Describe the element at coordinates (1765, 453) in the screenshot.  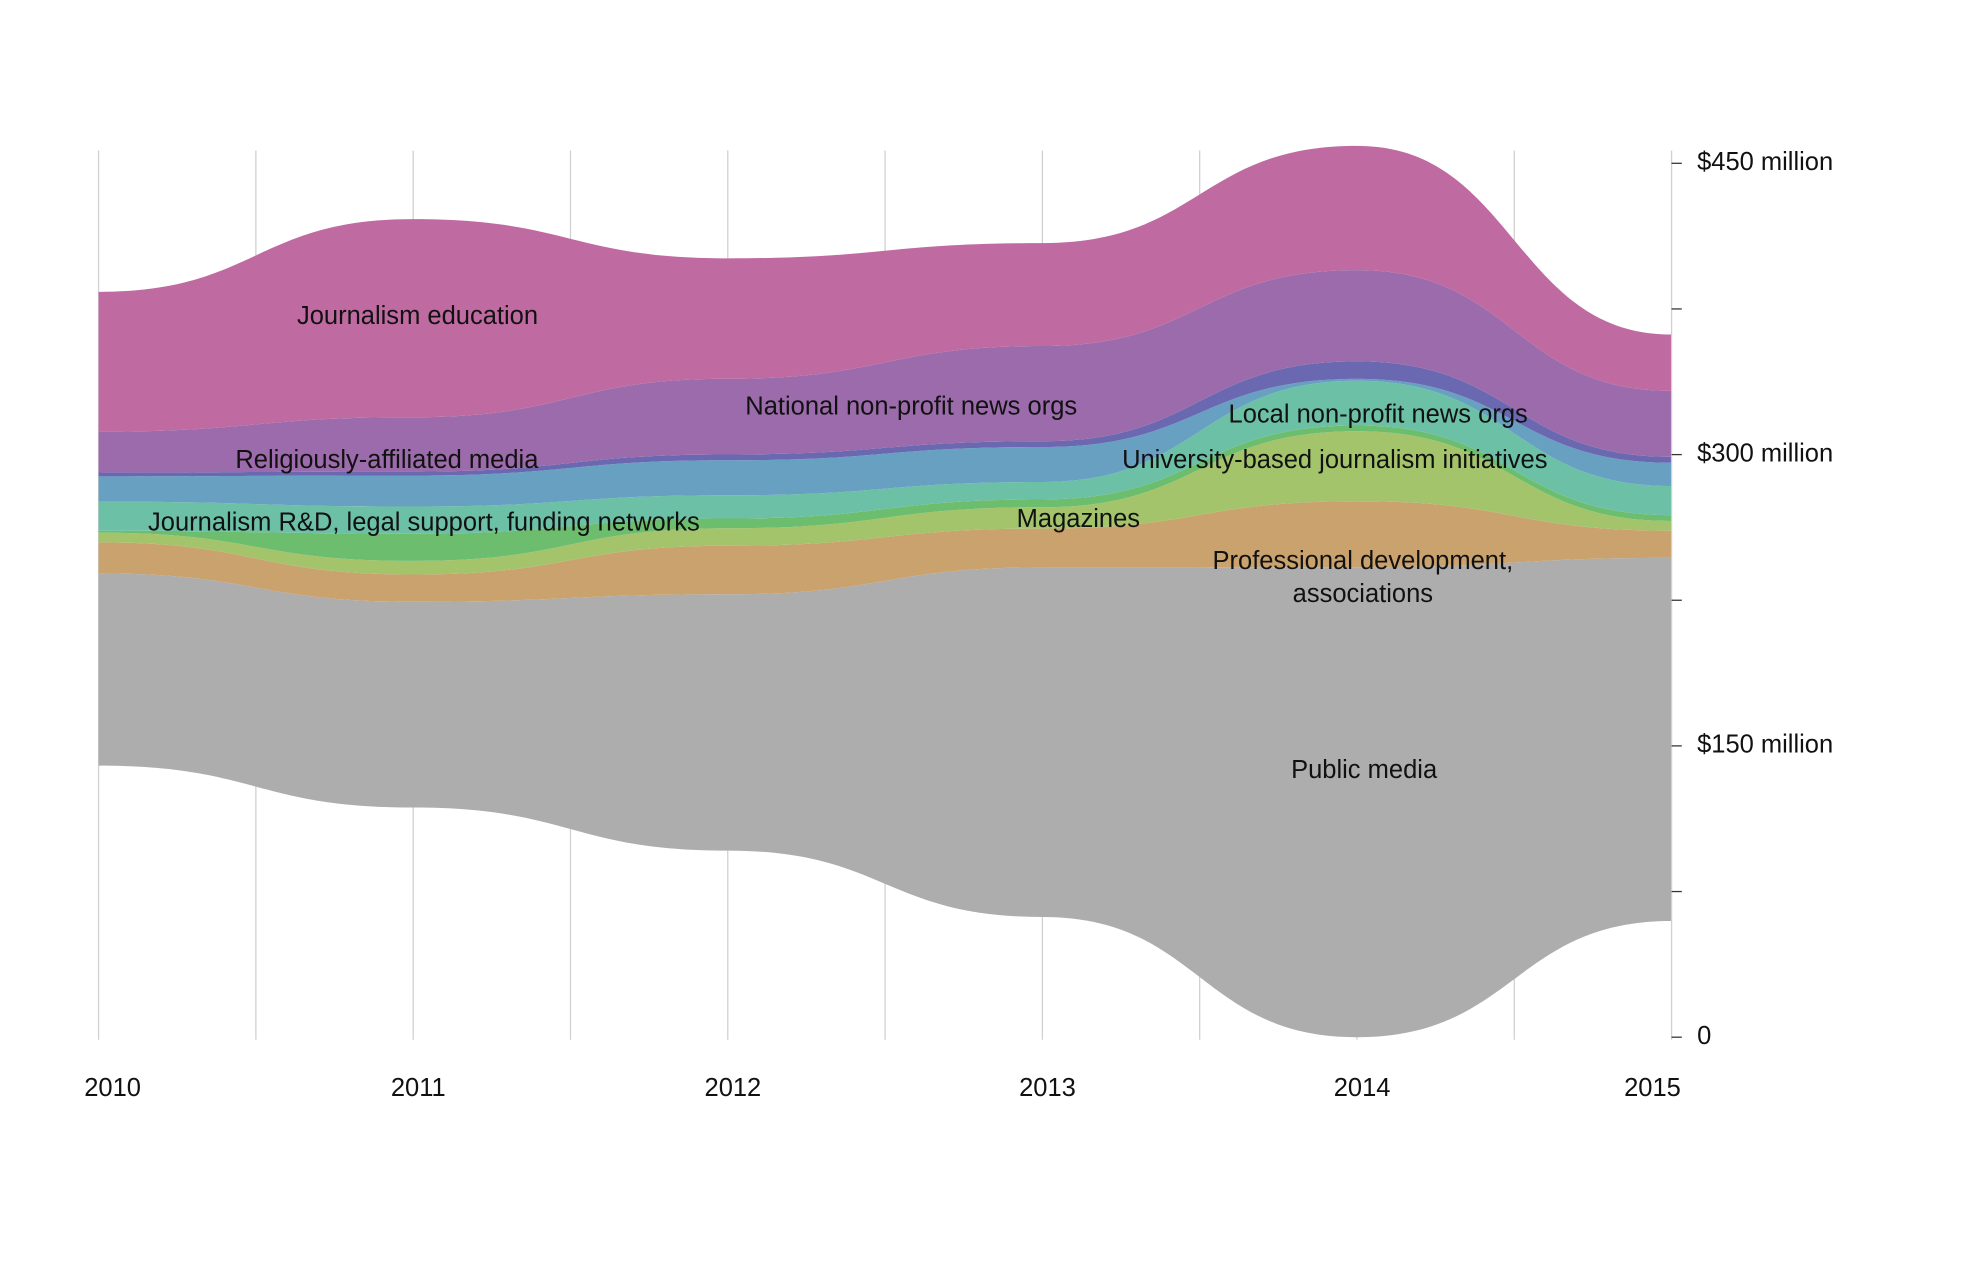
I see `y-tick-label: $300 million` at that location.